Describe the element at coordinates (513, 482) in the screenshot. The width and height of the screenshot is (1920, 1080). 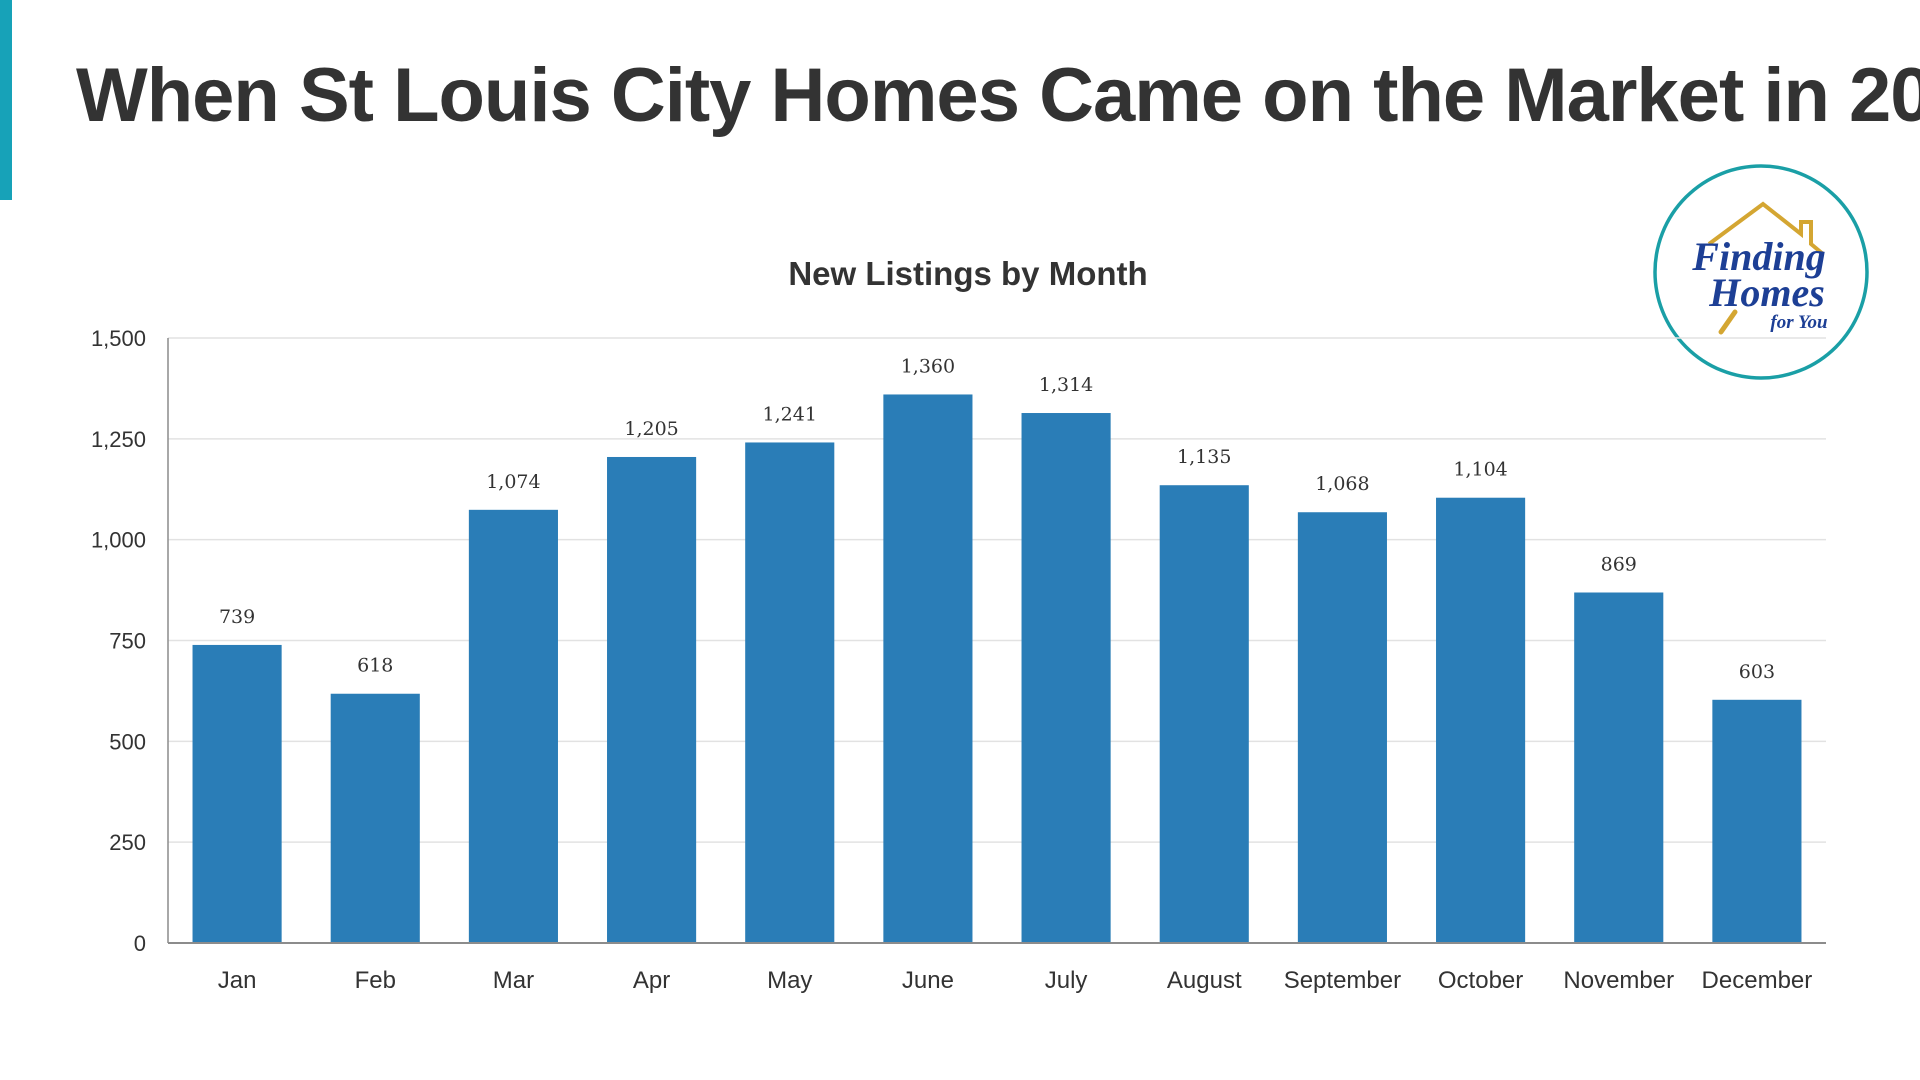
I see `value-label: 1,074` at that location.